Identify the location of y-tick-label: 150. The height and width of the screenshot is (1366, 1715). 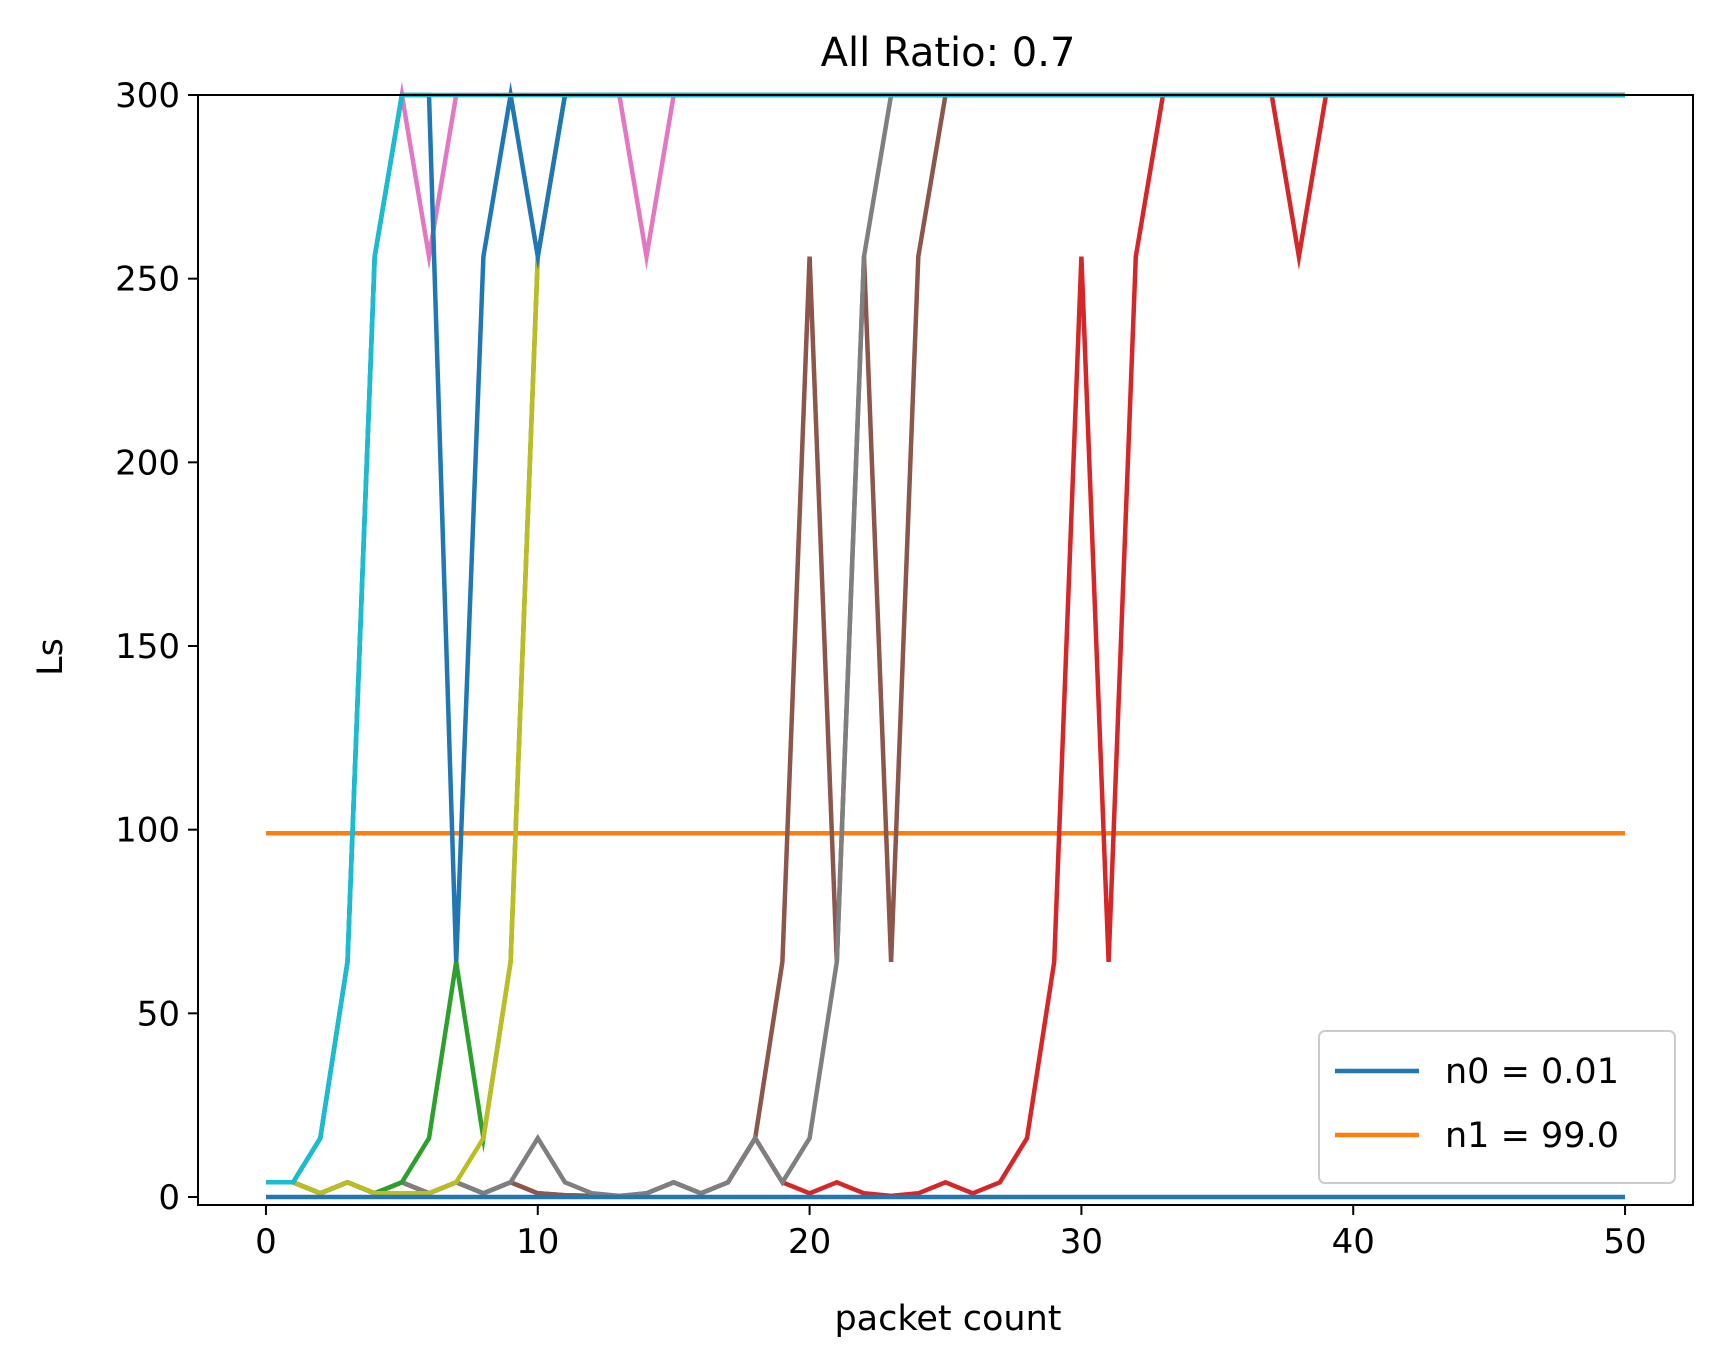
(147, 647).